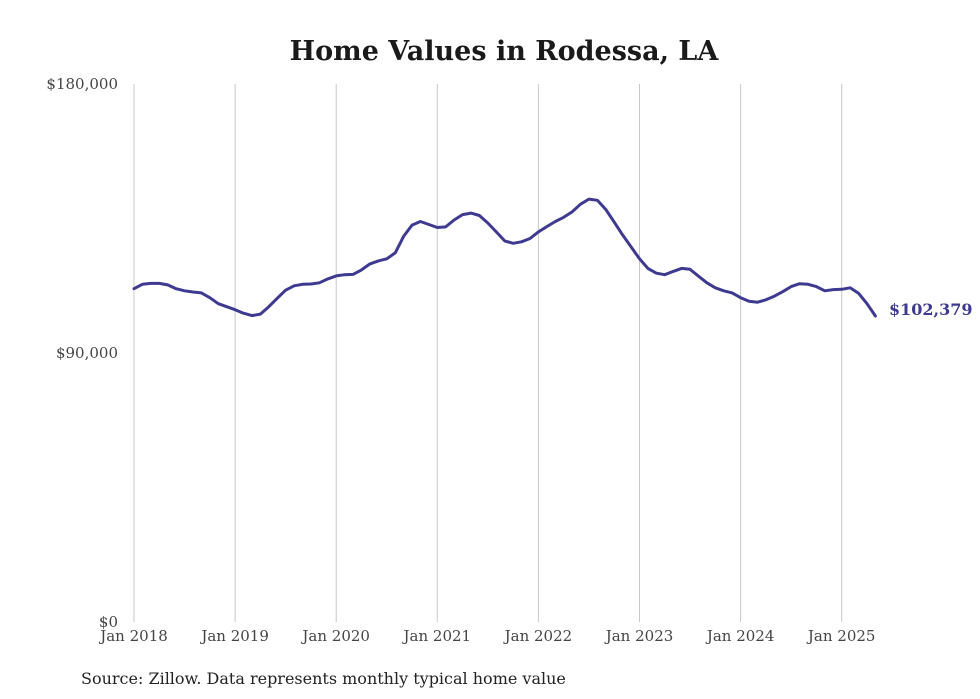  What do you see at coordinates (335, 636) in the screenshot?
I see `x-tick-label: Jan 2020` at bounding box center [335, 636].